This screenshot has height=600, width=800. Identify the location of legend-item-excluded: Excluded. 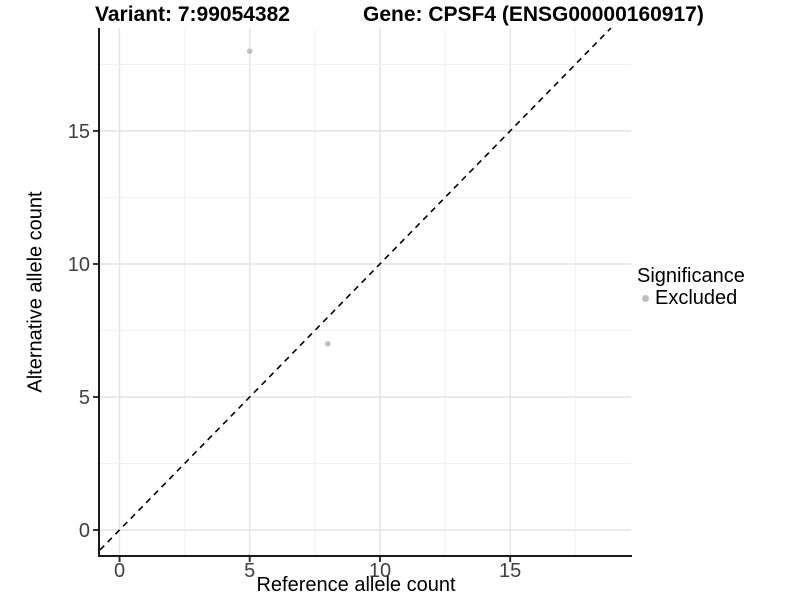
(691, 298).